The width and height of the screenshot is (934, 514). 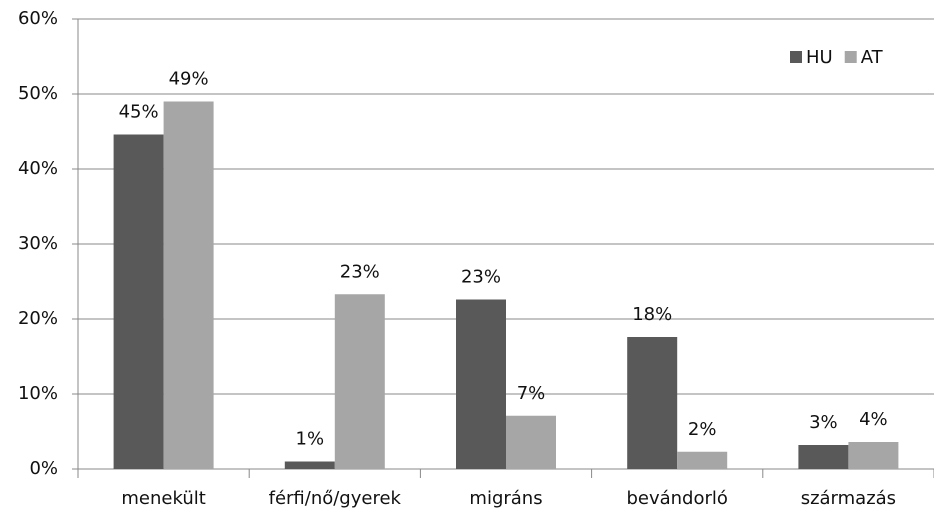 What do you see at coordinates (872, 57) in the screenshot?
I see `legend-label: AT` at bounding box center [872, 57].